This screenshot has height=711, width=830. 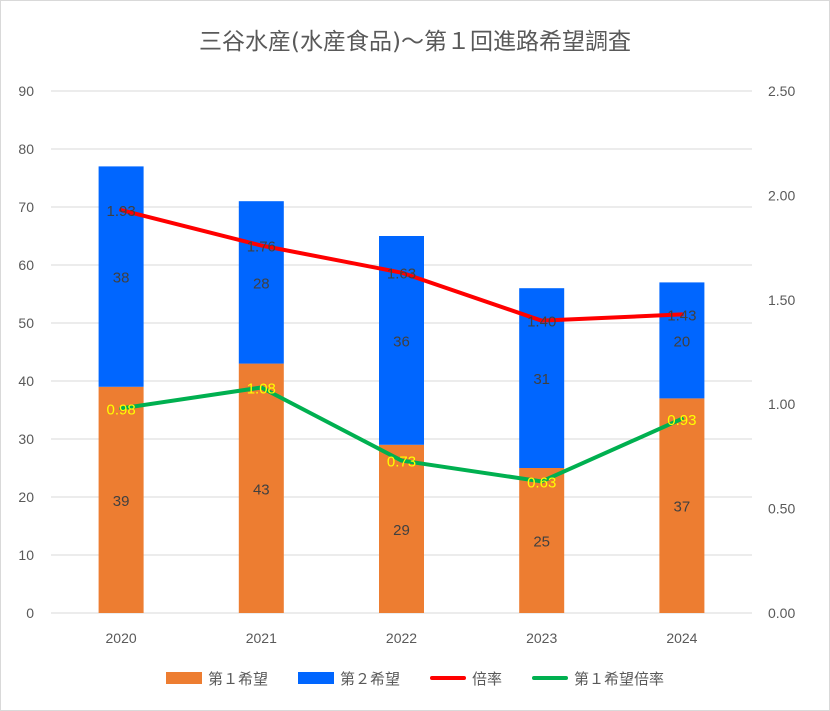 I want to click on x-tick-label: 2023, so click(x=541, y=638).